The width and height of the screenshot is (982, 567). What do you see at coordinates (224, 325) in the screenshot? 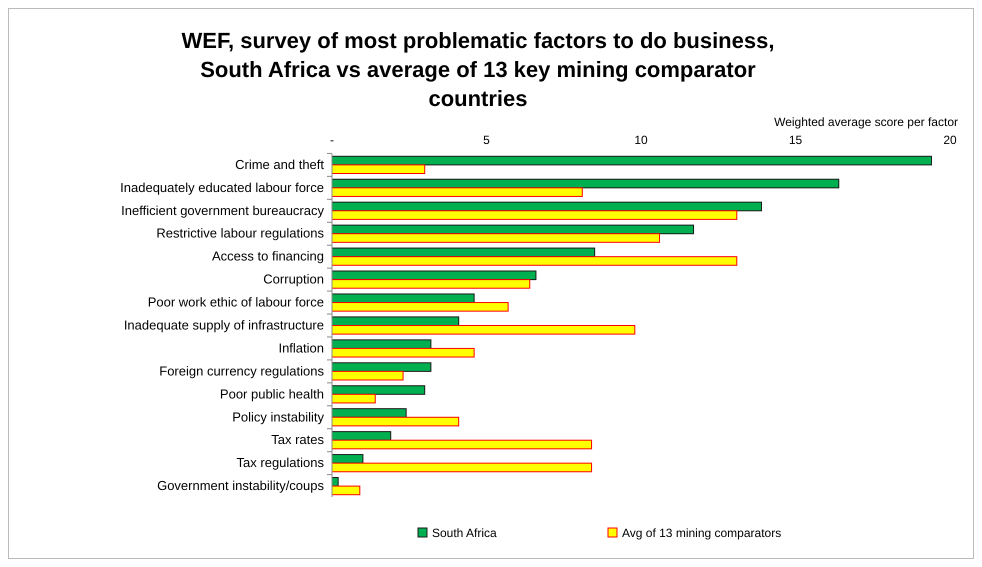
I see `y-tick-label: Inadequate supply of infrastructure` at bounding box center [224, 325].